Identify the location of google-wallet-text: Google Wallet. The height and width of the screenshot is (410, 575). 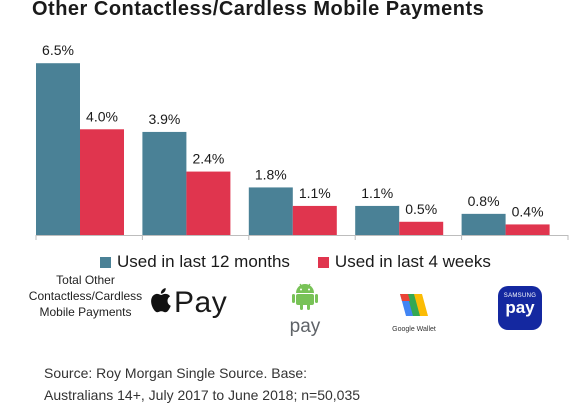
(414, 329).